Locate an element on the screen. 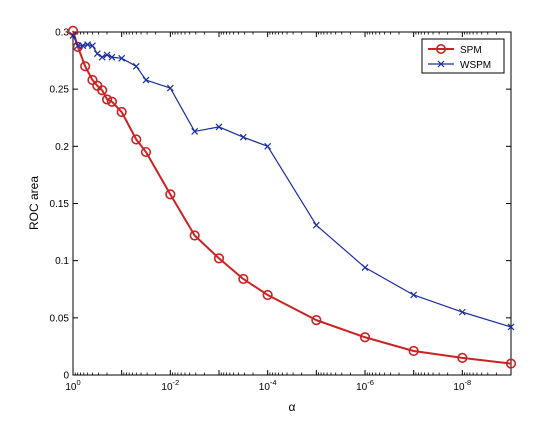  y-tick-label: 0 is located at coordinates (66, 376).